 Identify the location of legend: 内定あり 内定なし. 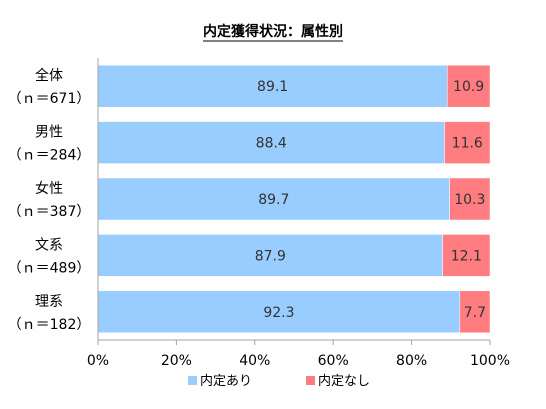
(279, 381).